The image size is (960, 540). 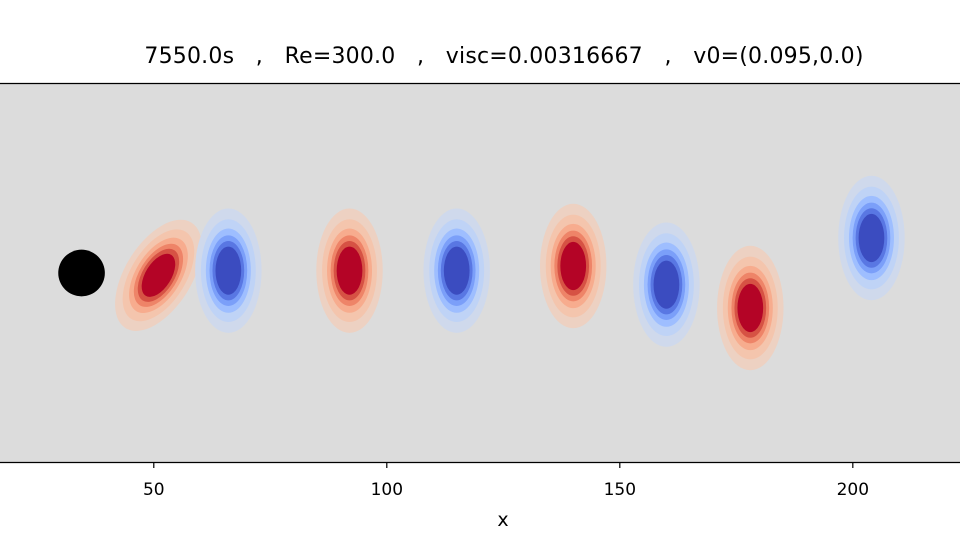 I want to click on obstacle, so click(x=81, y=273).